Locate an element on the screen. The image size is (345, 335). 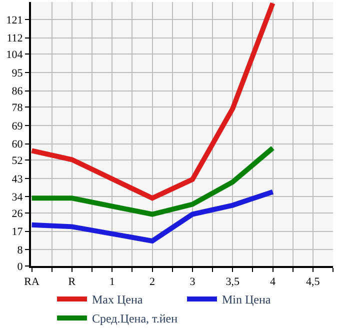
y-tick-label: 78 is located at coordinates (18, 108).